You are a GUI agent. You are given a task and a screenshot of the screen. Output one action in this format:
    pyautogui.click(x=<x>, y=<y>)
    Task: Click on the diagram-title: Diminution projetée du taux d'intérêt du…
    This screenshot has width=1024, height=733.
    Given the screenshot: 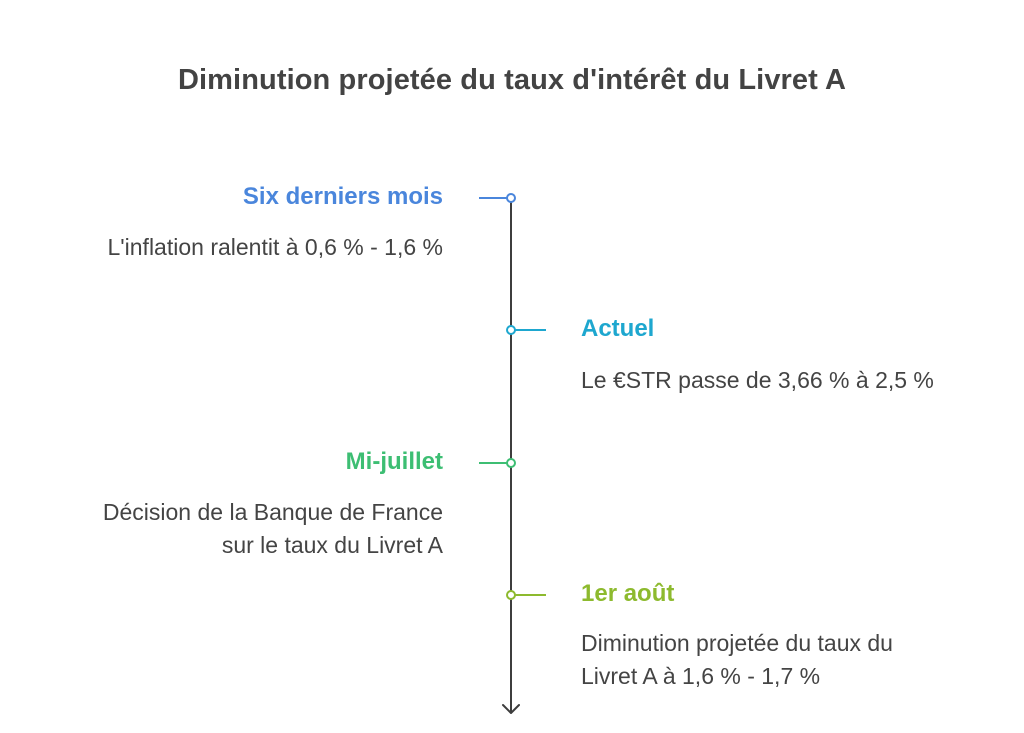 What is the action you would take?
    pyautogui.click(x=512, y=80)
    